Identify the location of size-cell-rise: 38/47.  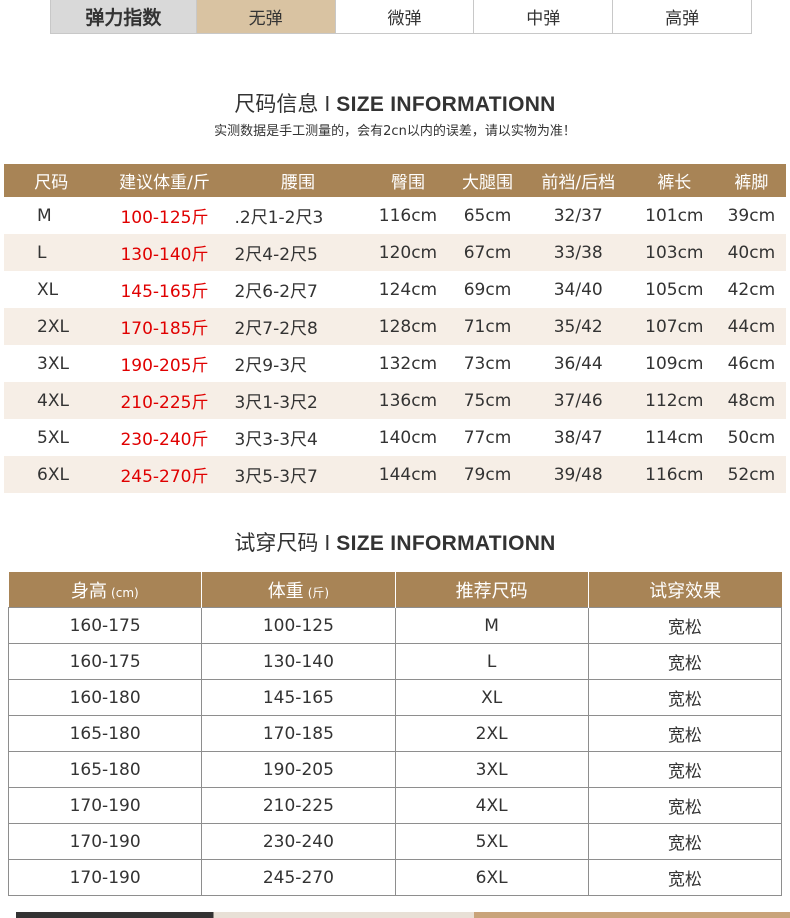
(578, 437).